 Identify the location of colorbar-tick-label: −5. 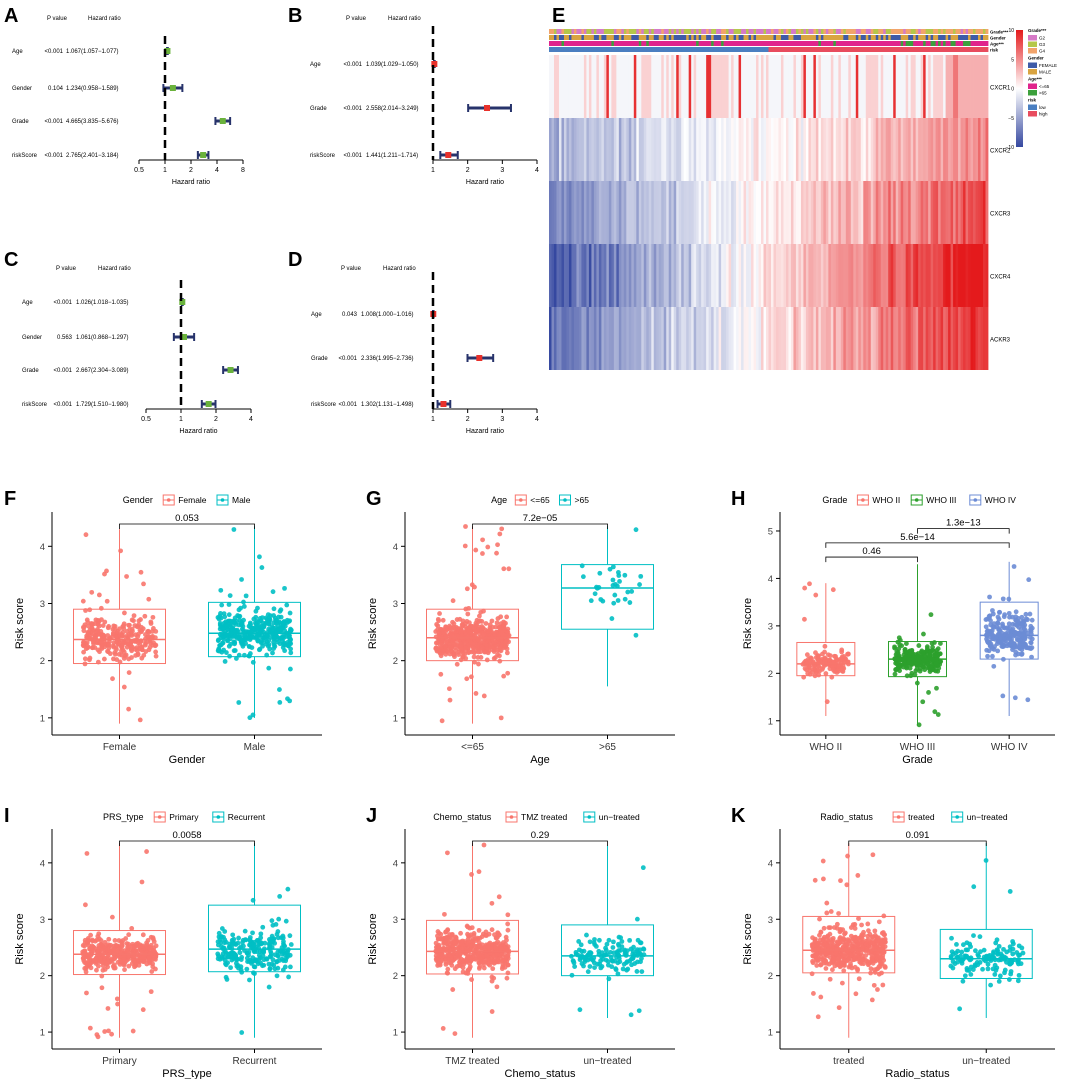
(1011, 119).